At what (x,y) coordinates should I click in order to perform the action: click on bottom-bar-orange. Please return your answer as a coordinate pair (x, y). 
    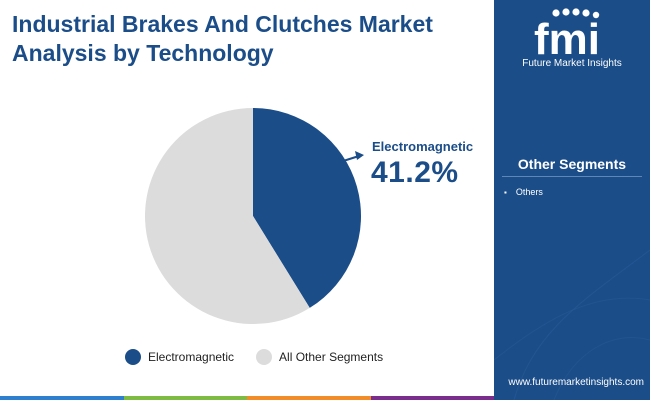
    Looking at the image, I should click on (309, 398).